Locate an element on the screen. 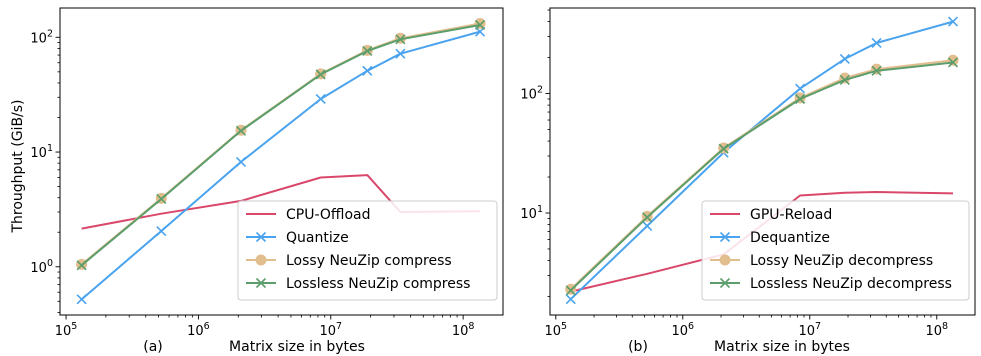 The height and width of the screenshot is (356, 981). legend-label: Lossless NeuZip compress is located at coordinates (378, 284).